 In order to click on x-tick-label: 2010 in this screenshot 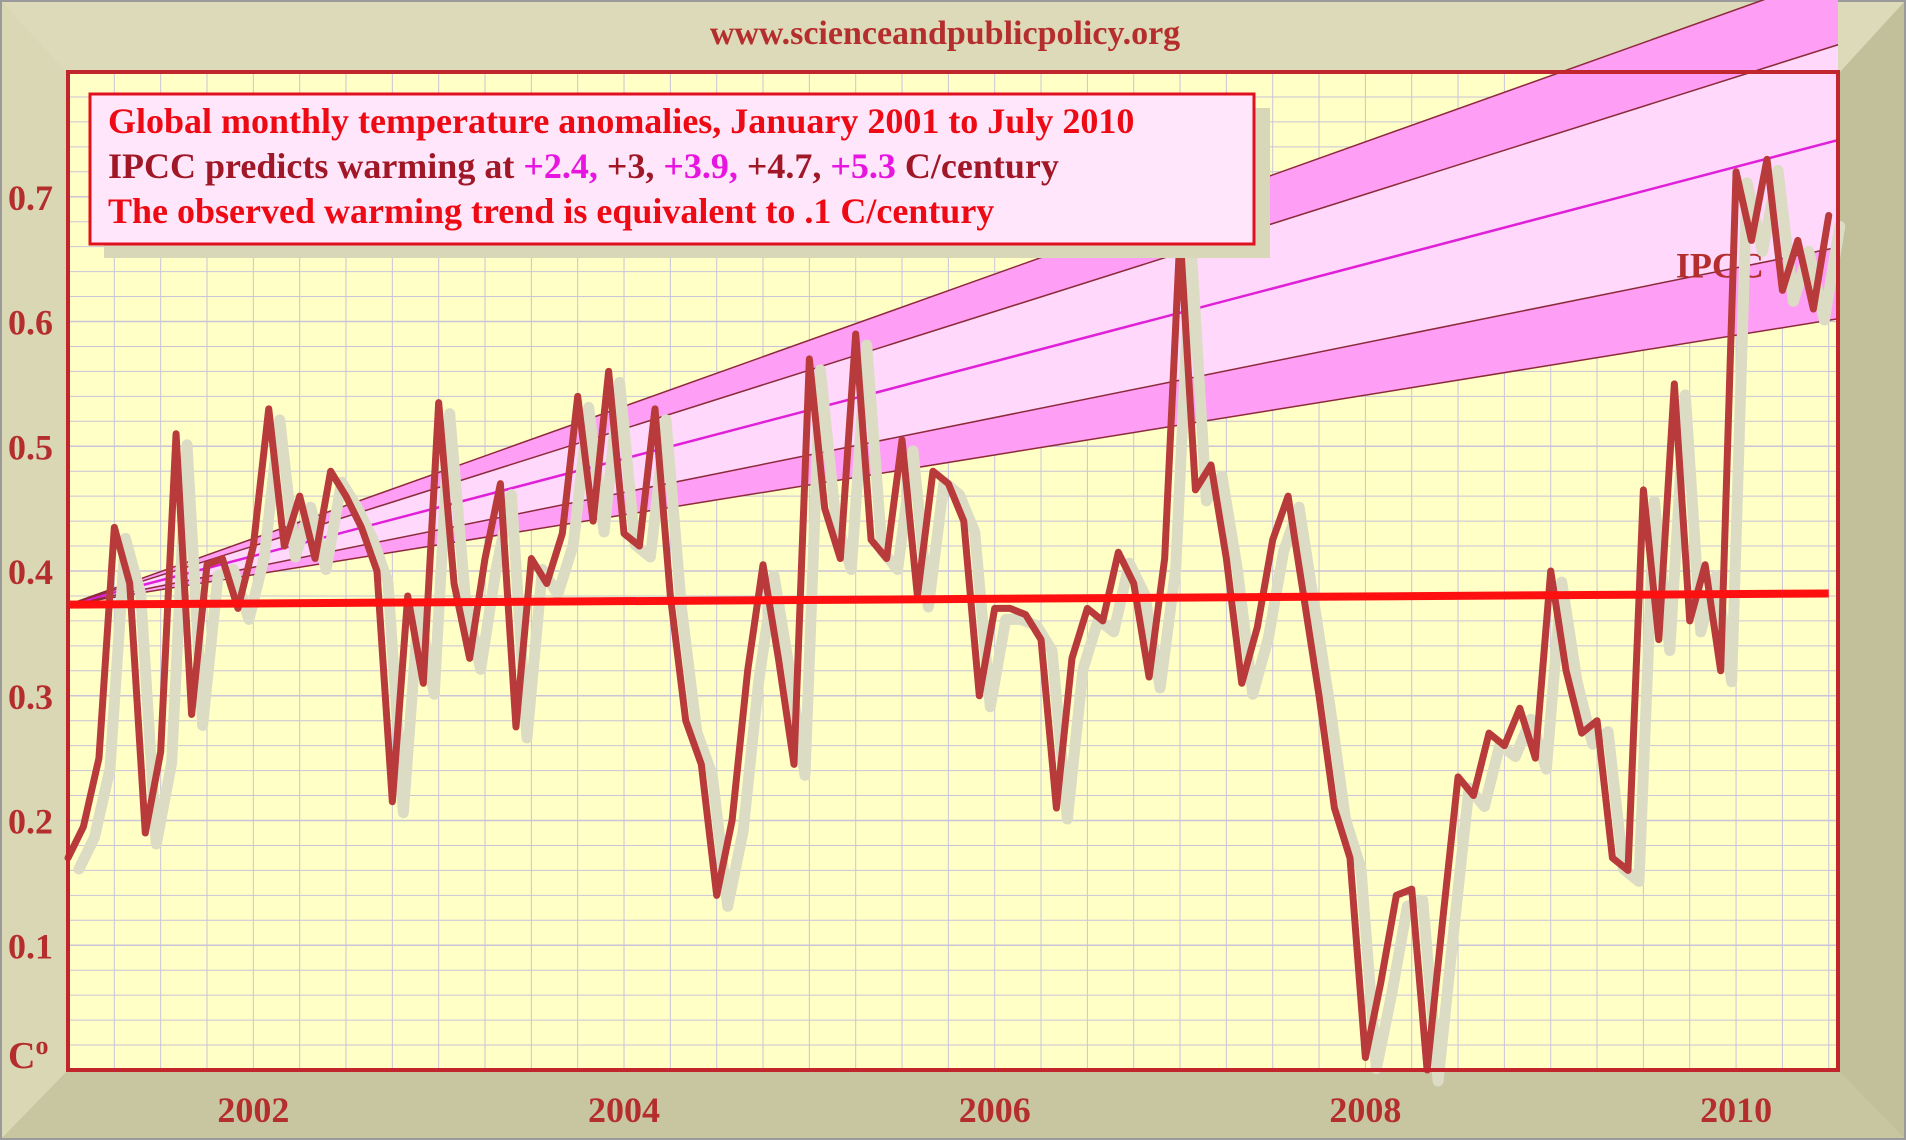, I will do `click(1736, 1110)`.